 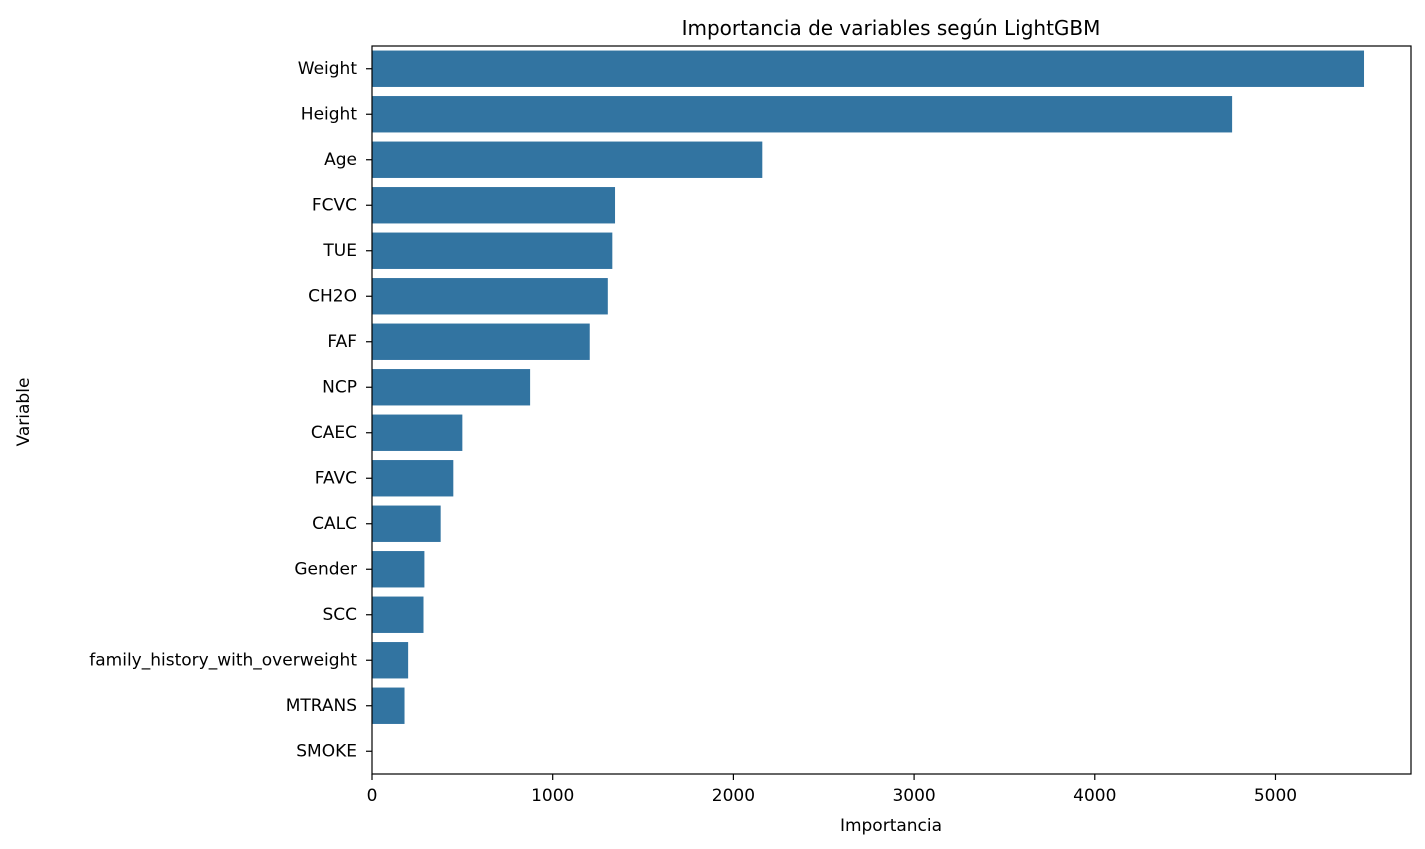 I want to click on y-tick-label: FCVC, so click(x=334, y=205).